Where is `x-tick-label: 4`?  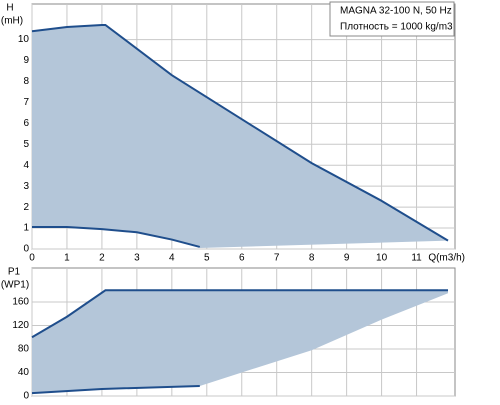 x-tick-label: 4 is located at coordinates (172, 258).